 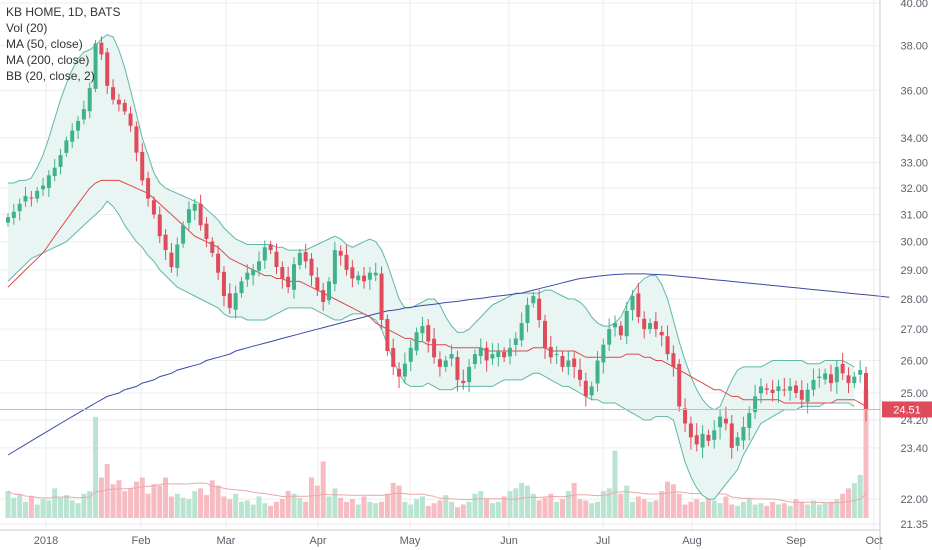 I want to click on legend-title: KB HOME, 1D, BATS, so click(x=63, y=12).